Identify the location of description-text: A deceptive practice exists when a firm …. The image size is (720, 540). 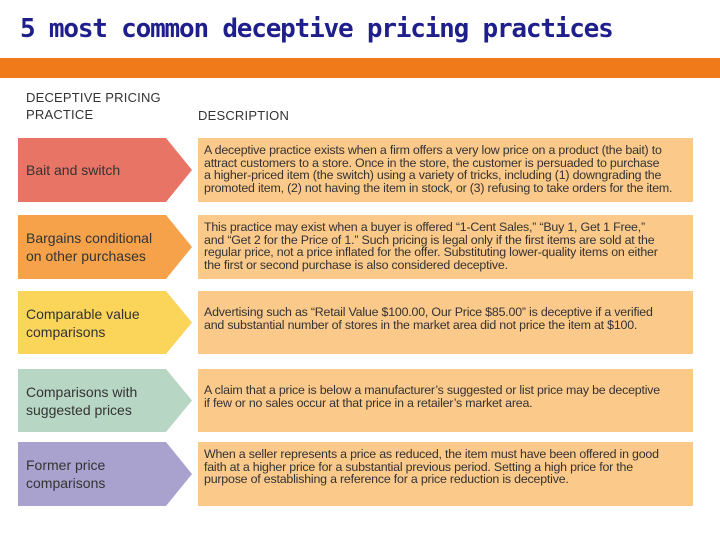
(445, 169).